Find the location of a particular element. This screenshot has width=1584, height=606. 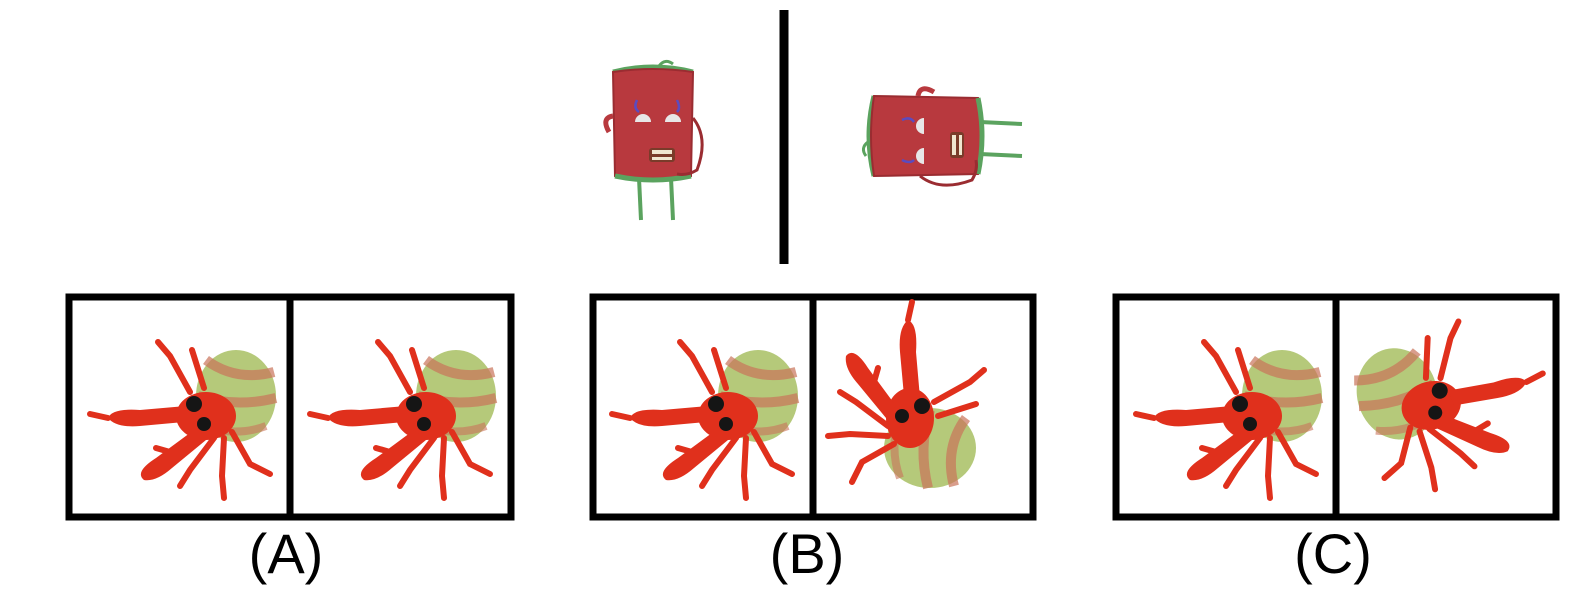

option-a is located at coordinates (290, 407).